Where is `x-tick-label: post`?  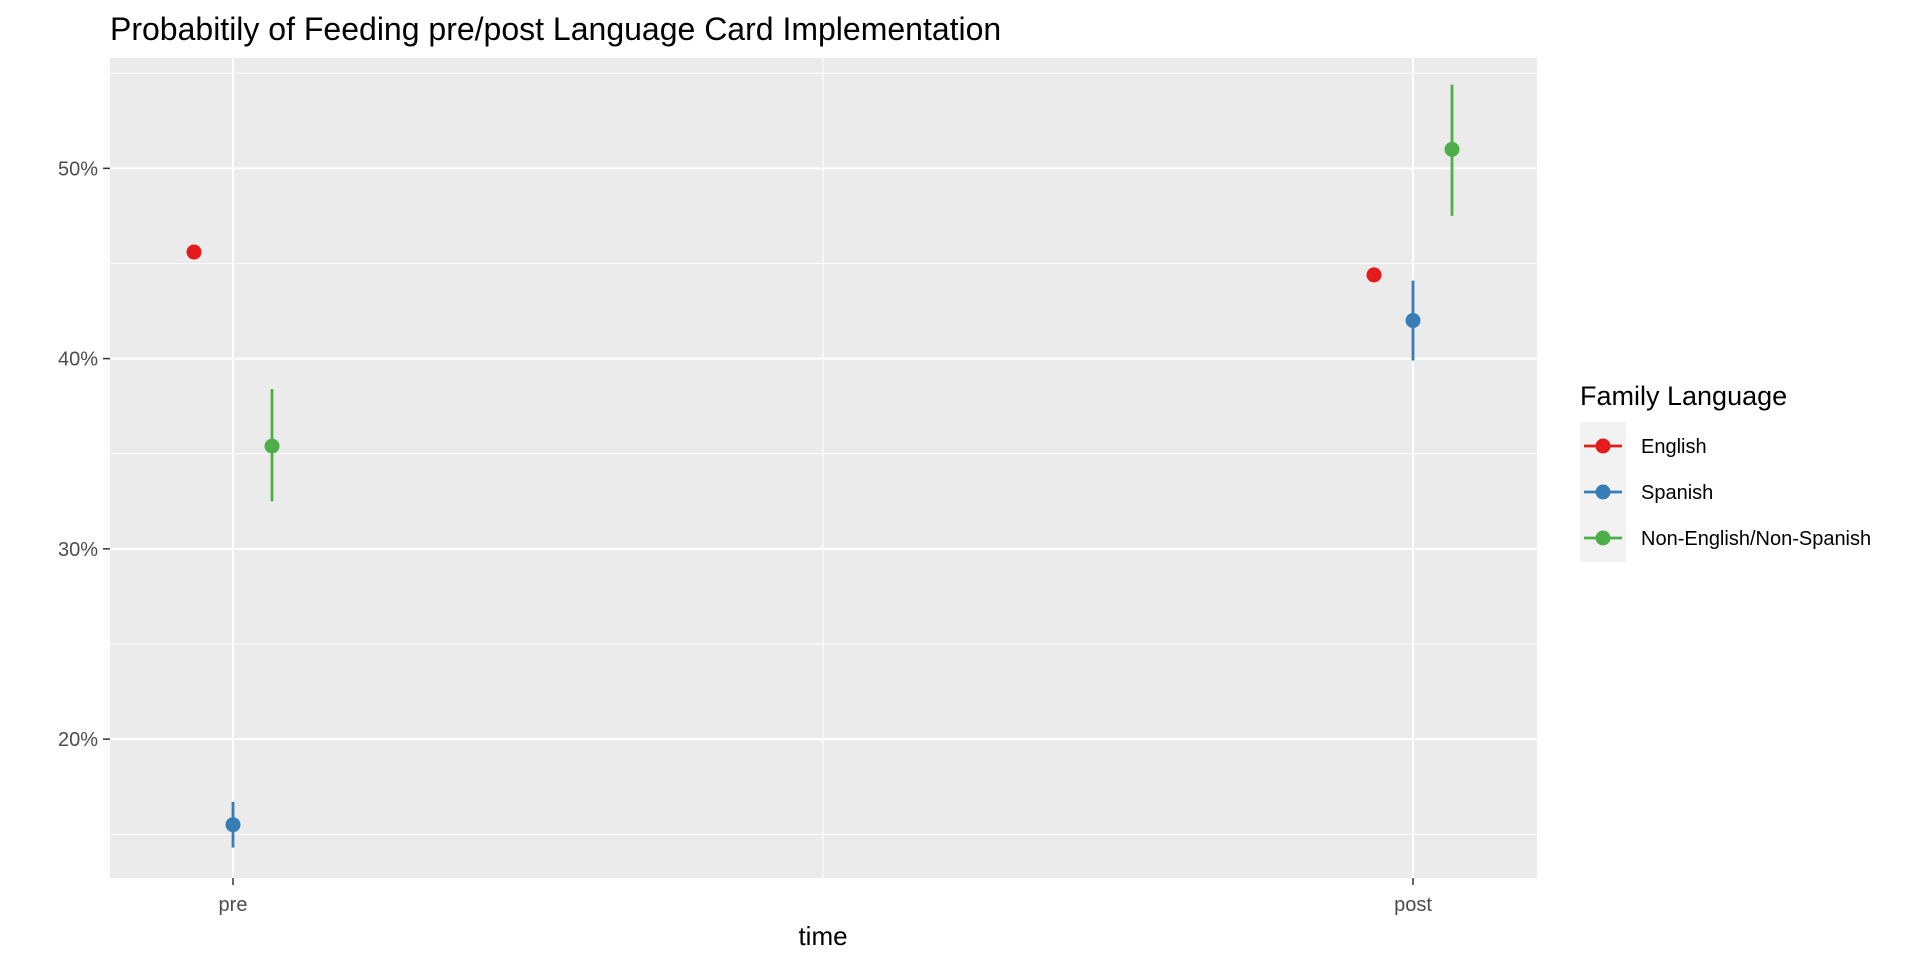
x-tick-label: post is located at coordinates (1413, 905).